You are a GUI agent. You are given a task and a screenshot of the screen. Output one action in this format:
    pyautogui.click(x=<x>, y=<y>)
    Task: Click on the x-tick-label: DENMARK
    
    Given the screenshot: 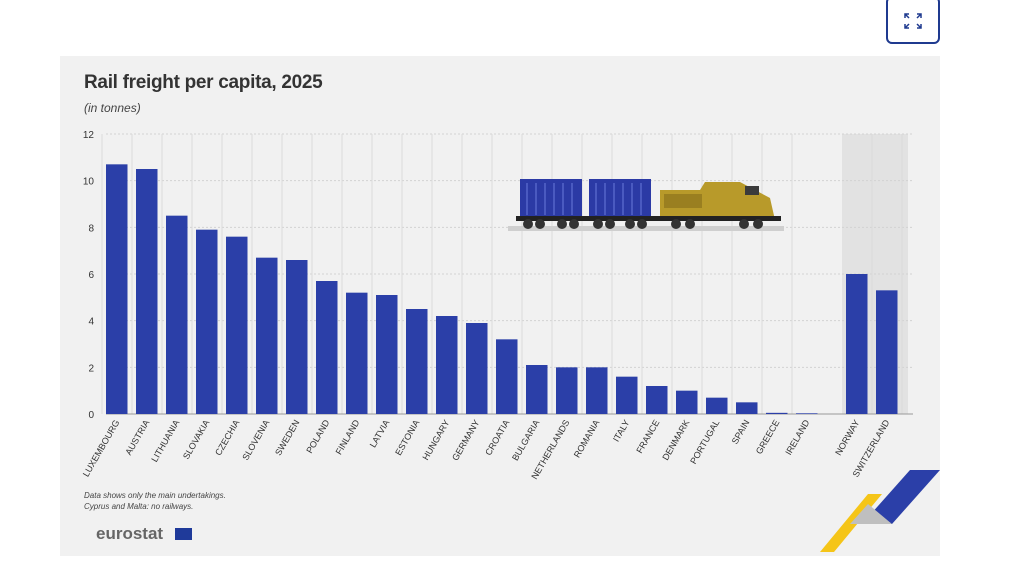 What is the action you would take?
    pyautogui.click(x=675, y=440)
    